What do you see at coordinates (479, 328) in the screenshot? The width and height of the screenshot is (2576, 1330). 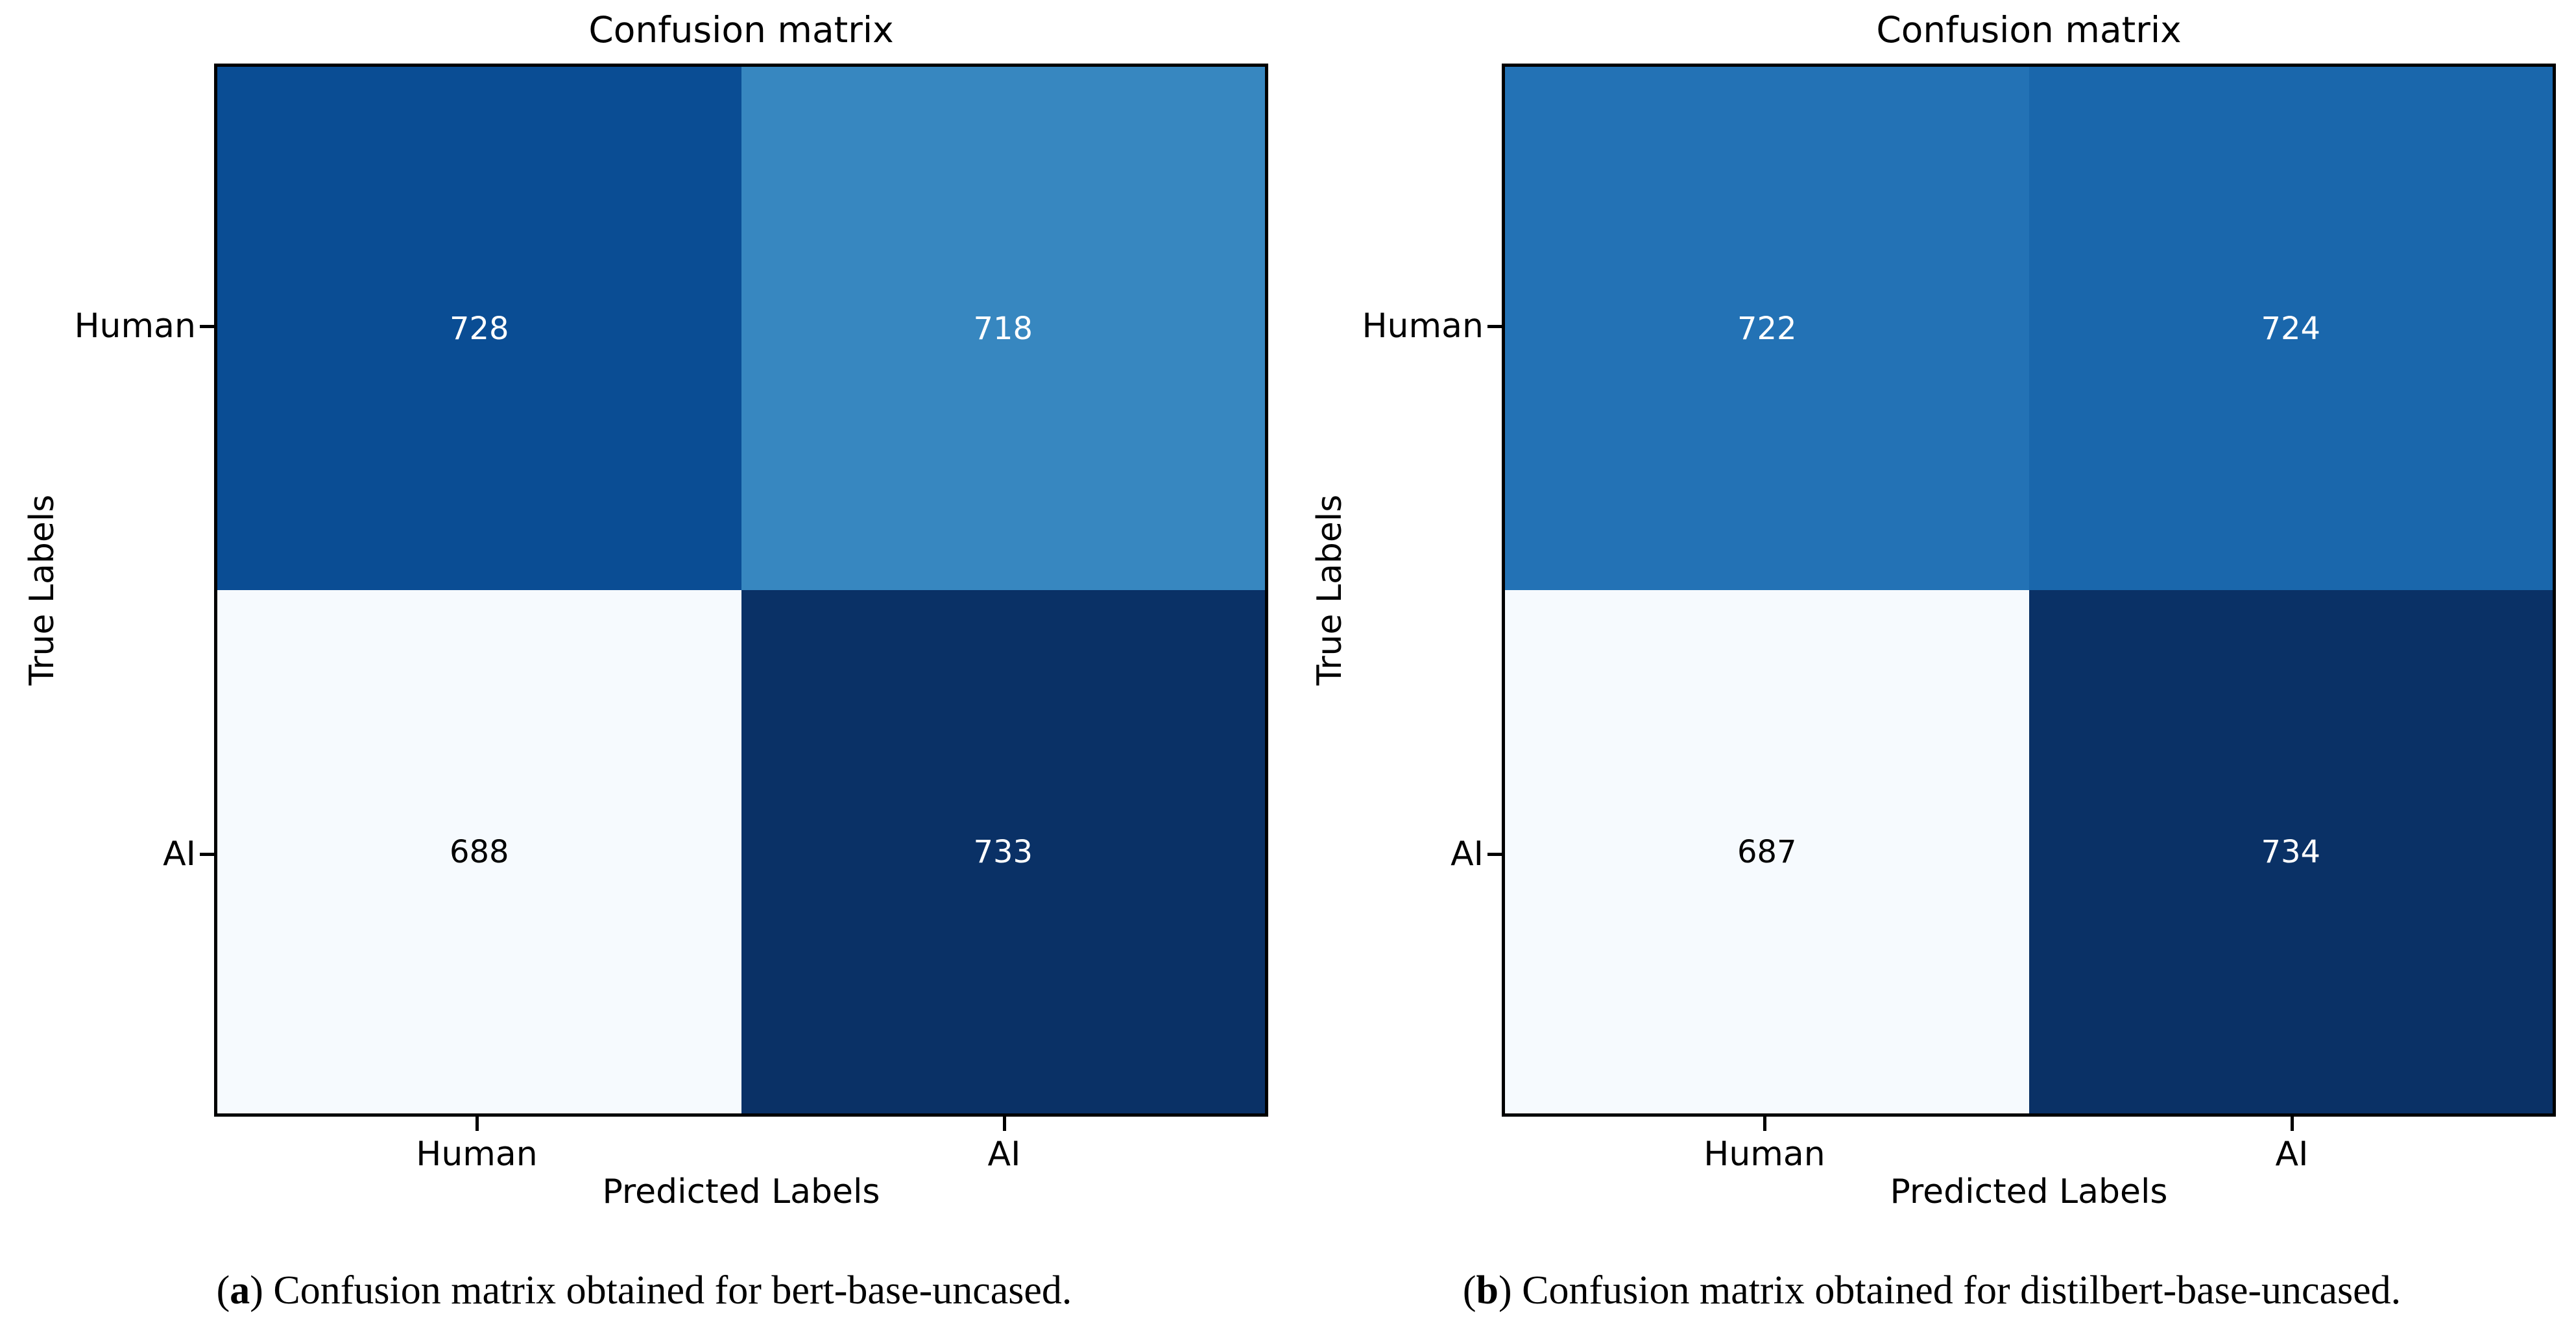 I see `matrix-cell-true-human-pred-human: 728` at bounding box center [479, 328].